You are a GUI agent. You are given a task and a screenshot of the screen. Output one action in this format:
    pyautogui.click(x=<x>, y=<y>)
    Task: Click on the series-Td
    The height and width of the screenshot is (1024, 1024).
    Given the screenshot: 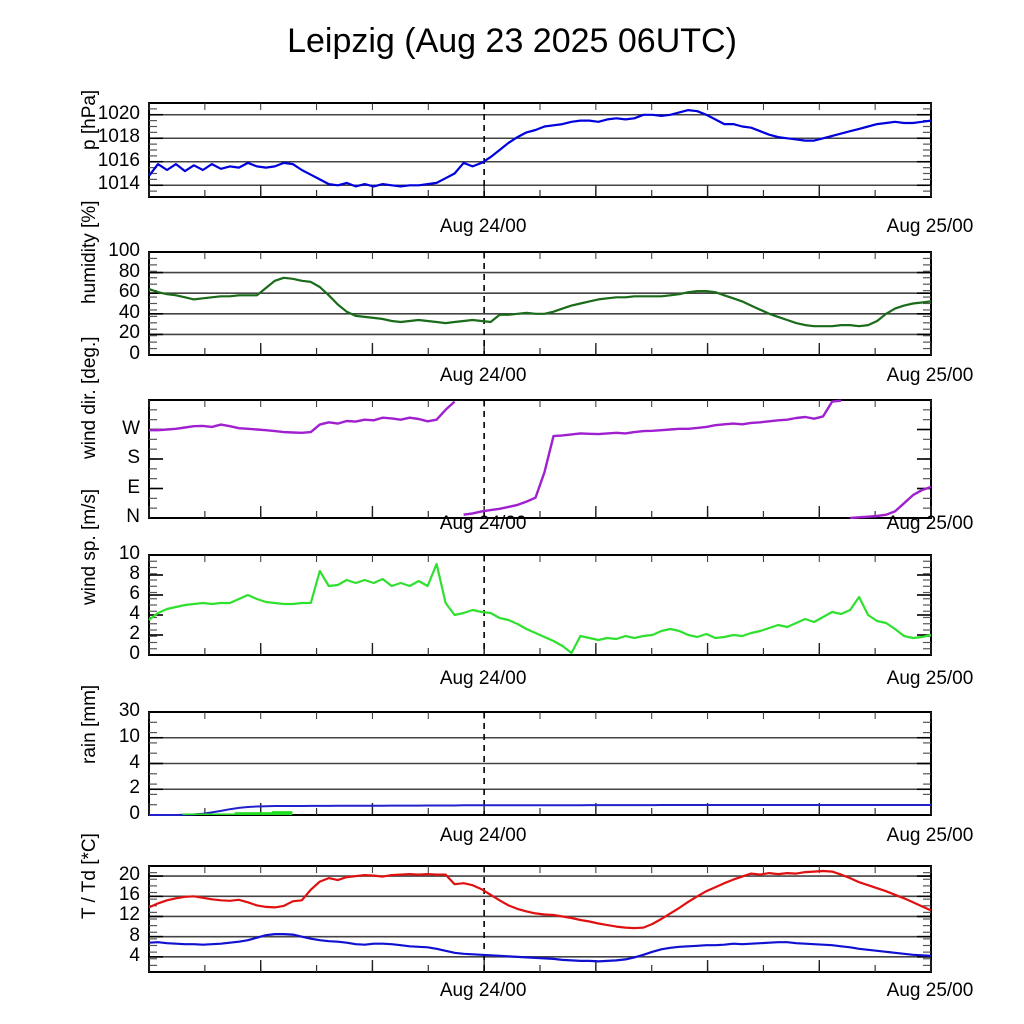 What is the action you would take?
    pyautogui.click(x=540, y=948)
    